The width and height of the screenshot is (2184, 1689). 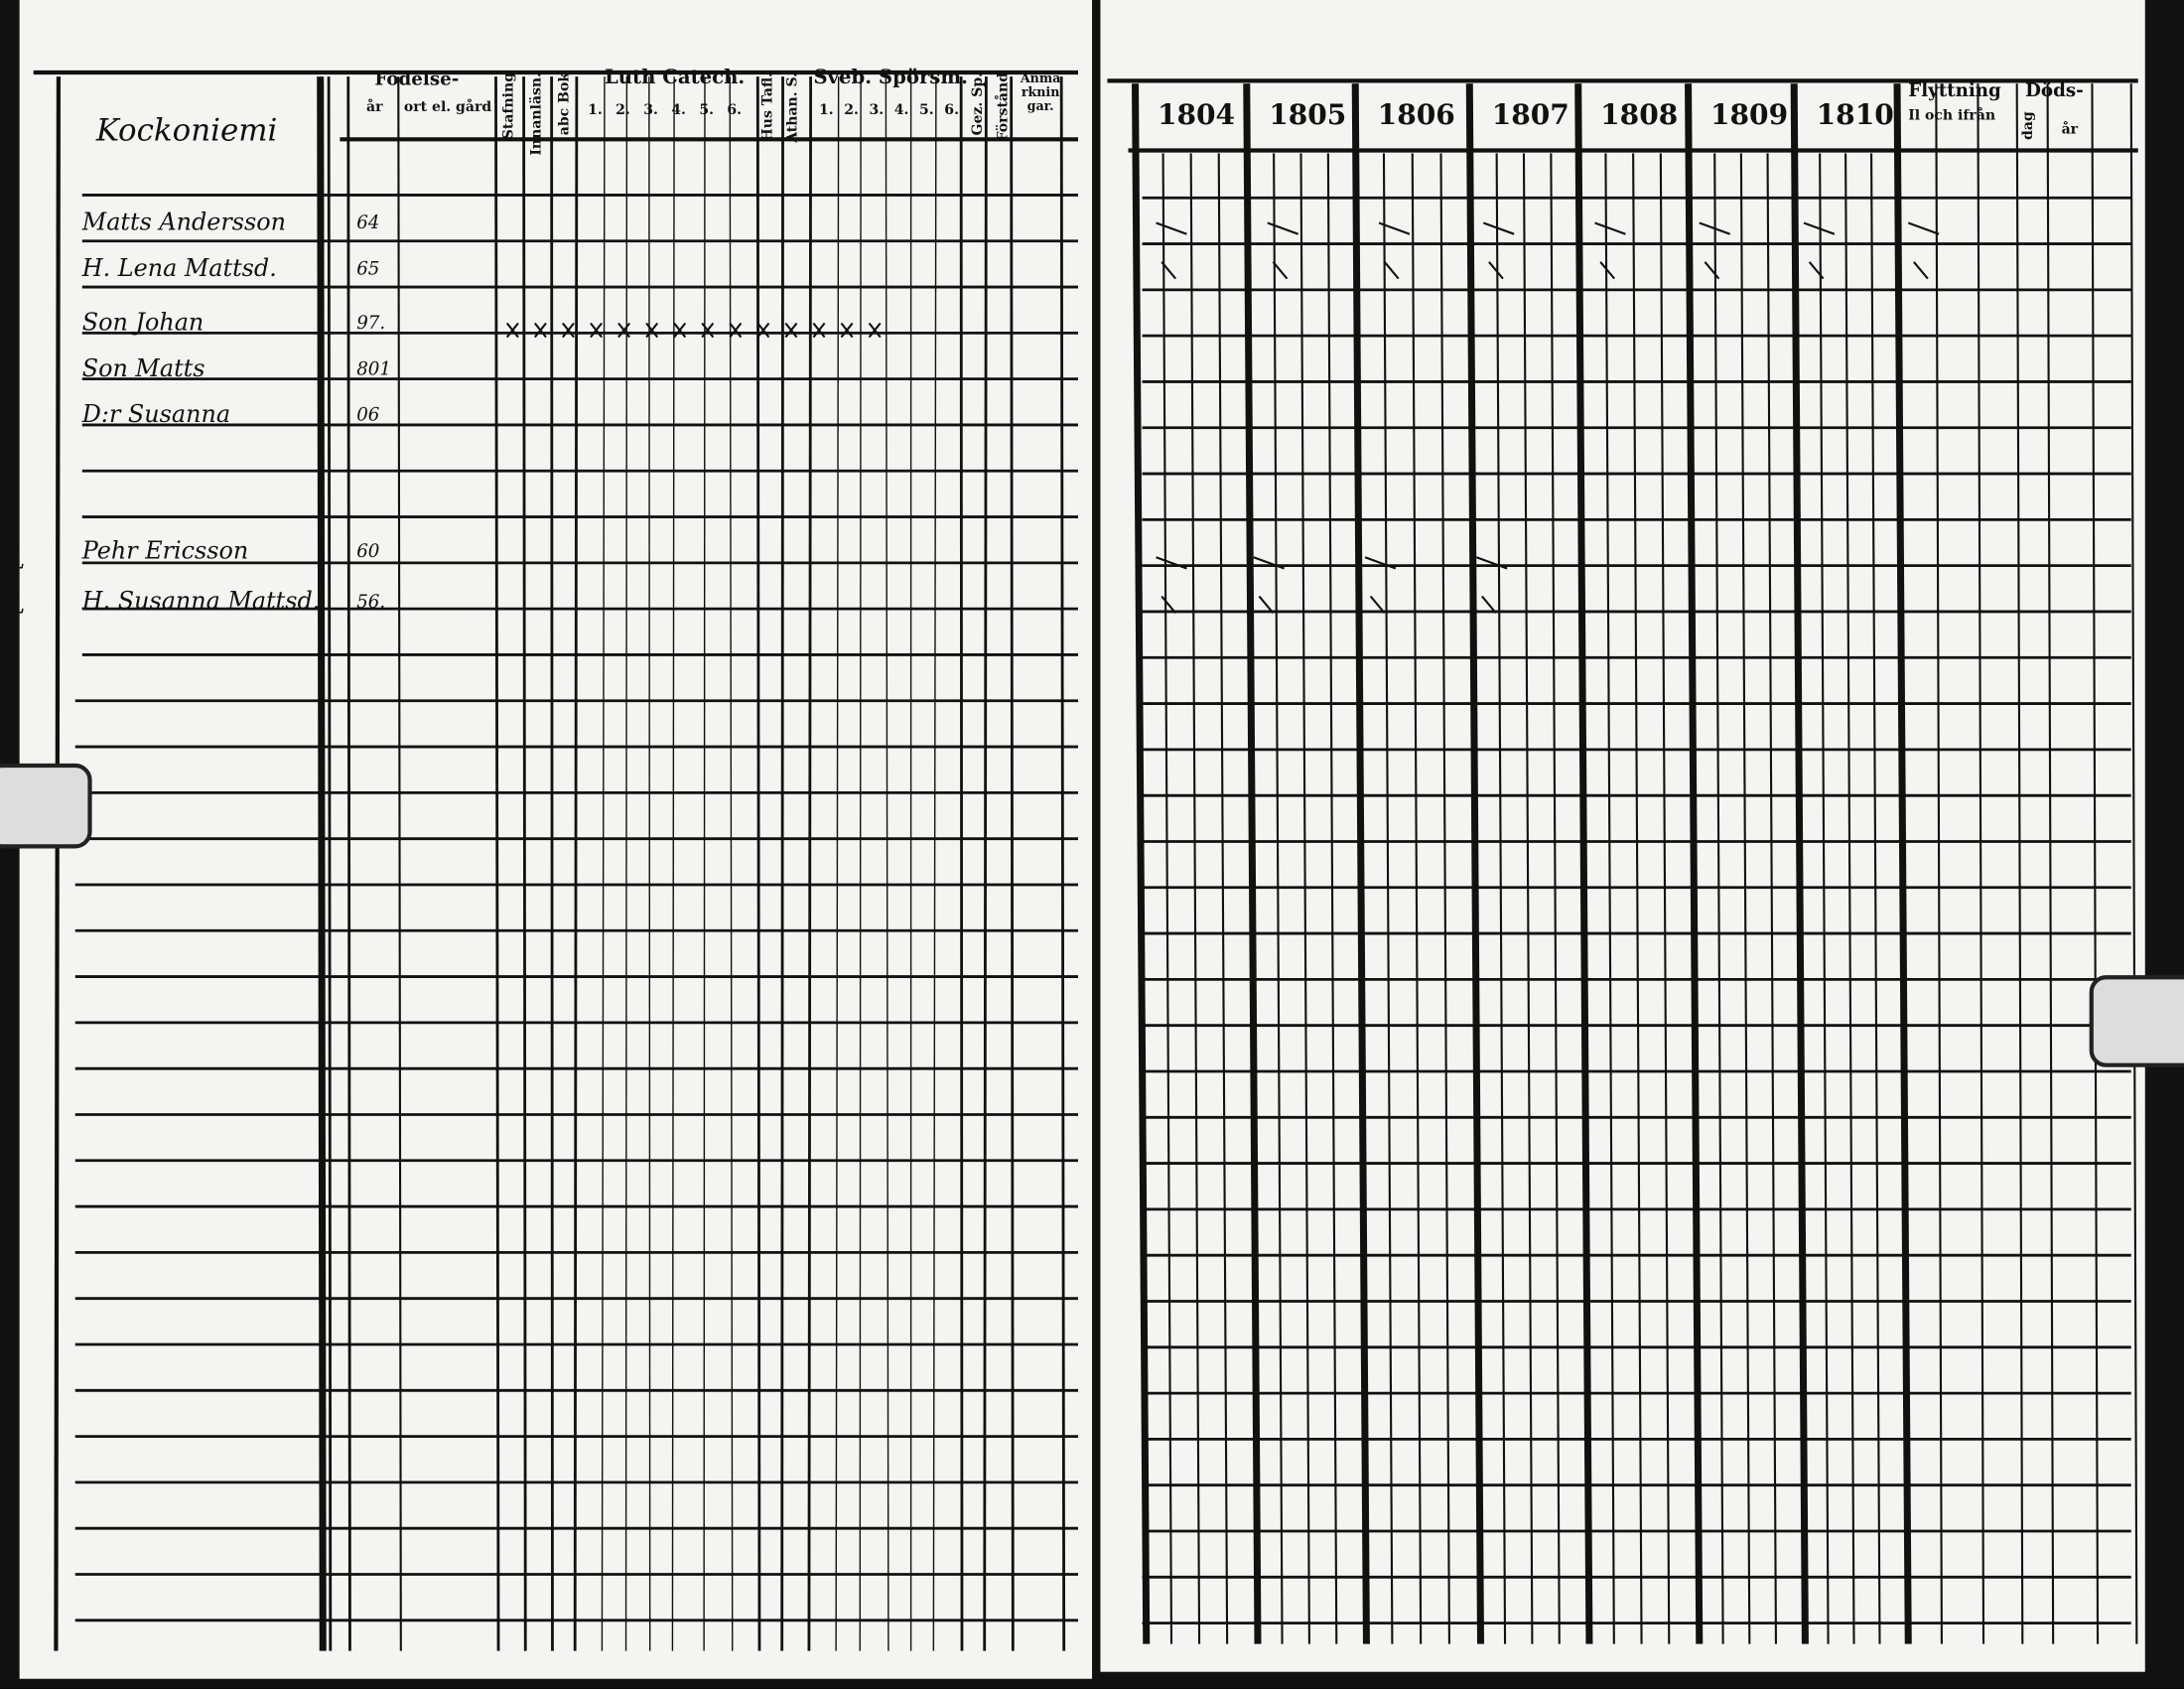 What do you see at coordinates (417, 80) in the screenshot?
I see `header-birth: Födelse-` at bounding box center [417, 80].